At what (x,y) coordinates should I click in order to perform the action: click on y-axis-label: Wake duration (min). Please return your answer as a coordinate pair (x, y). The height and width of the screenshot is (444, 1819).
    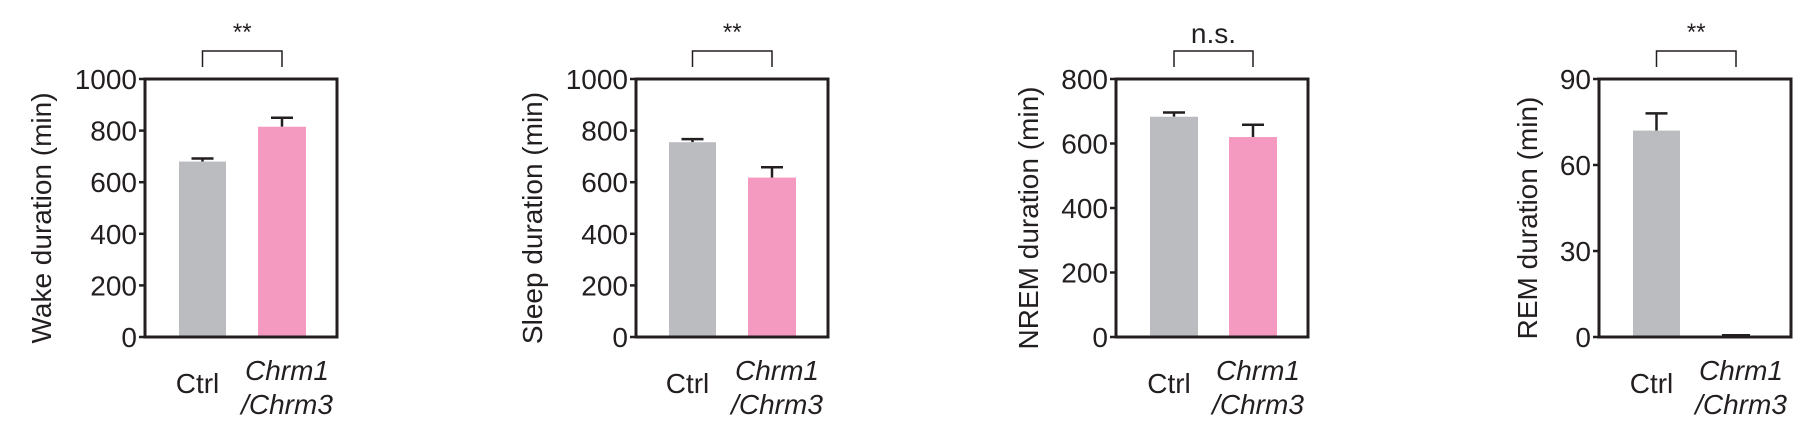
    Looking at the image, I should click on (41, 217).